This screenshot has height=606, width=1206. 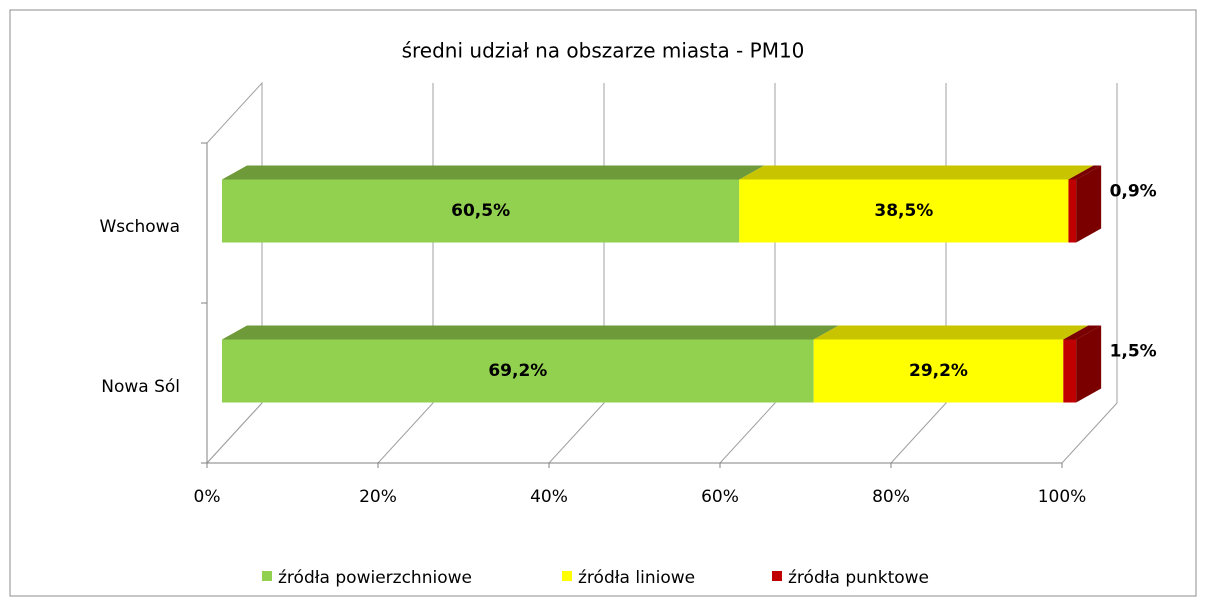 I want to click on x-tick-label: 100%, so click(x=1062, y=497).